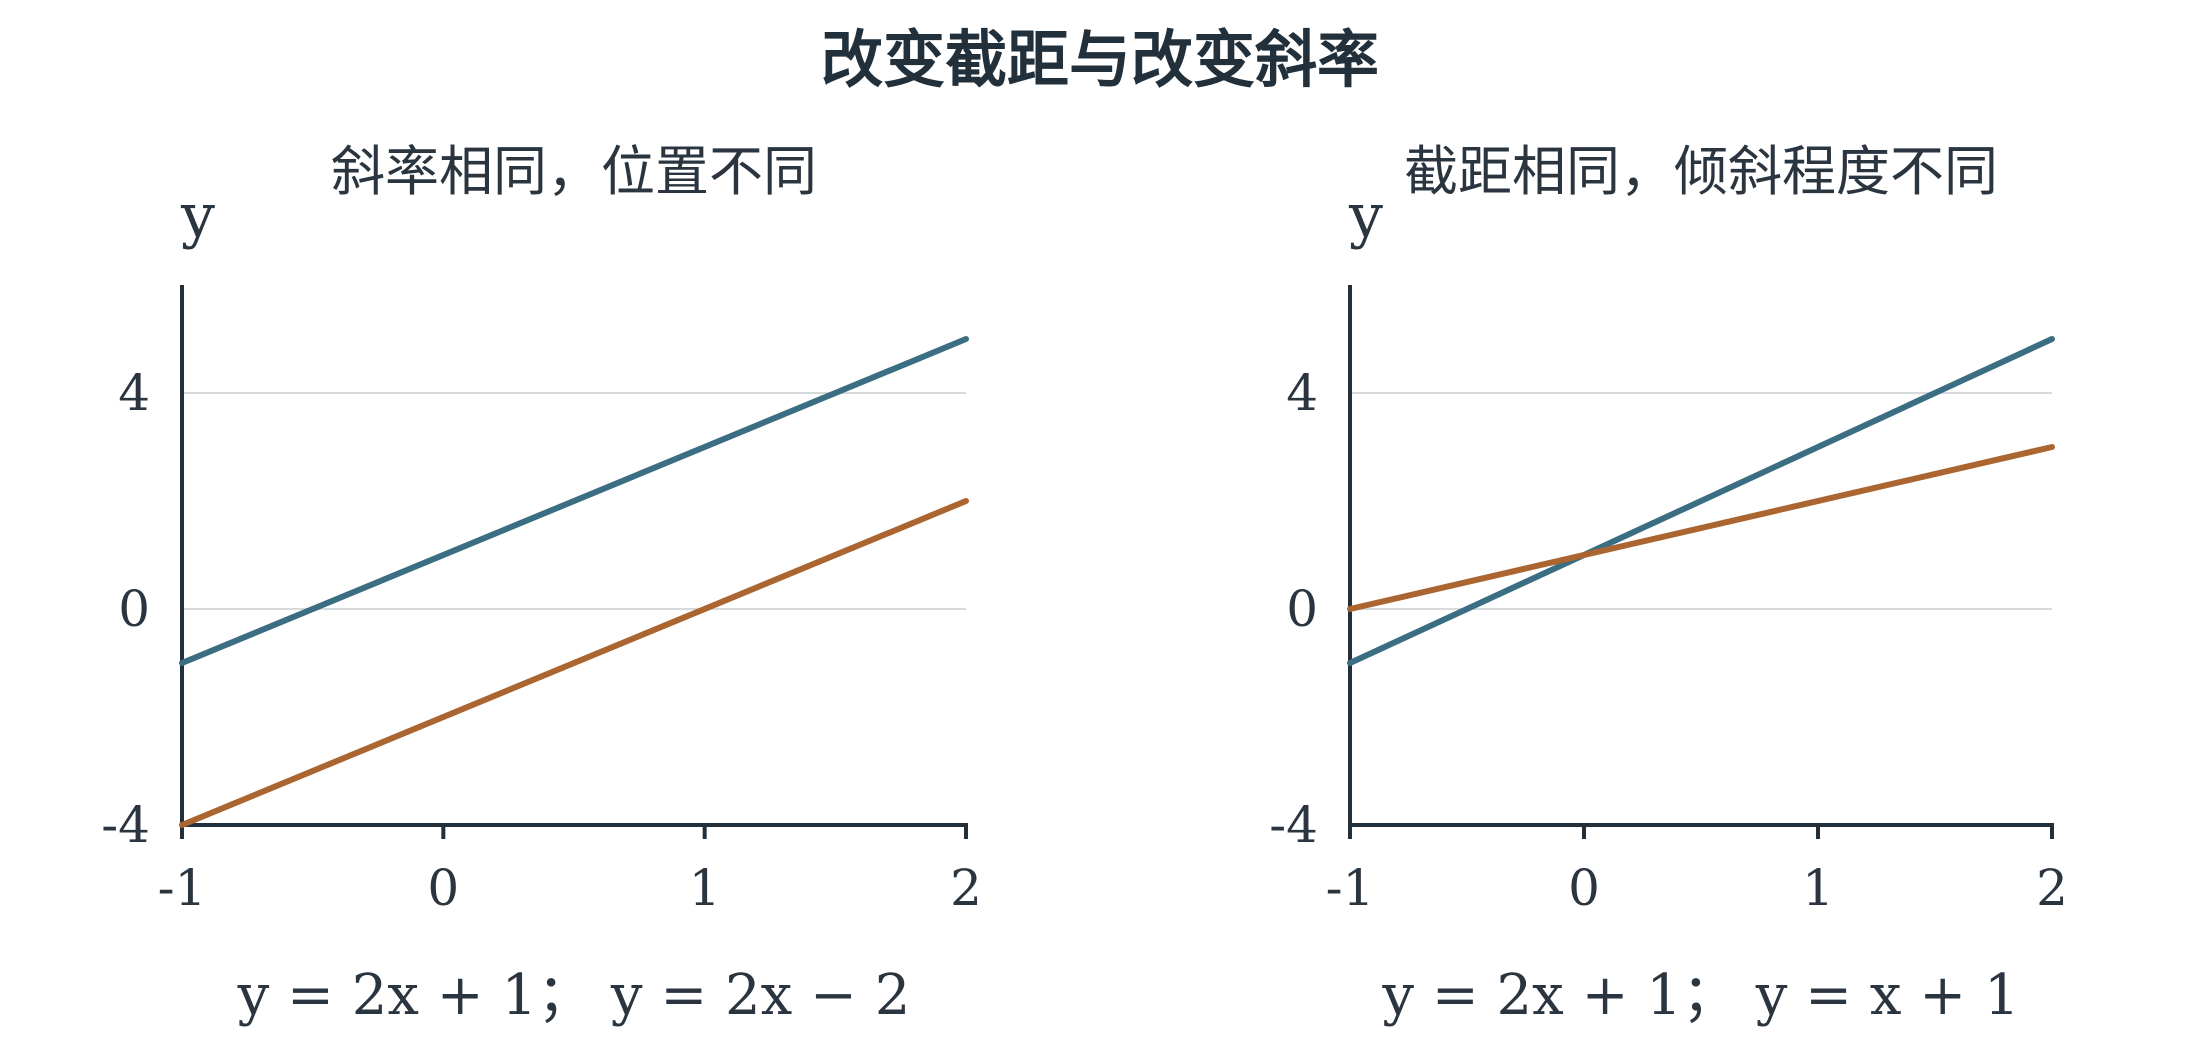 This screenshot has height=1040, width=2200. Describe the element at coordinates (1701, 171) in the screenshot. I see `panel-title: 截距相同，倾斜程度不同` at that location.